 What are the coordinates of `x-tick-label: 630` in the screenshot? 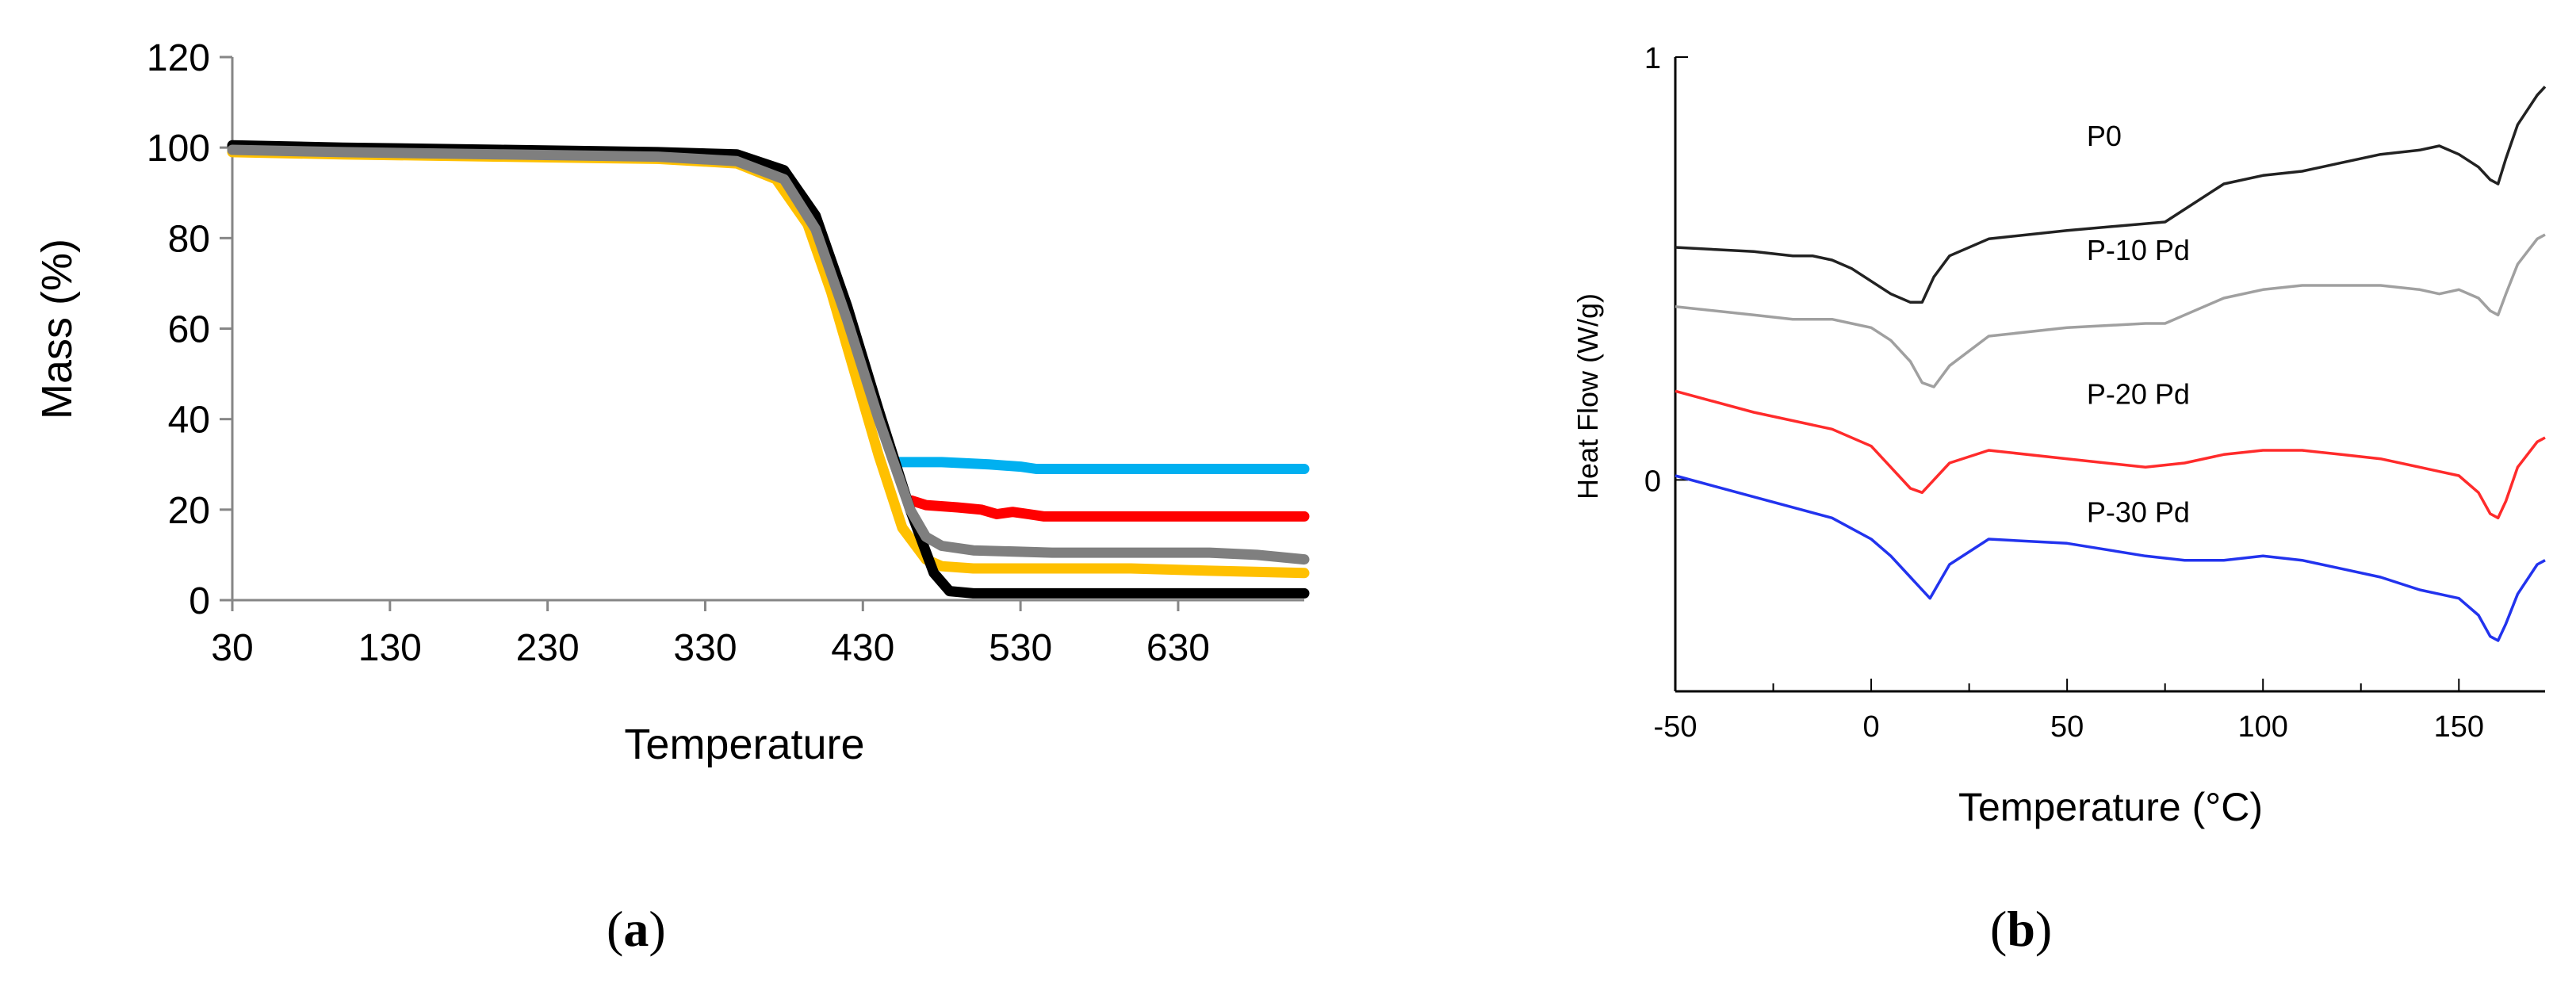 It's located at (1178, 648).